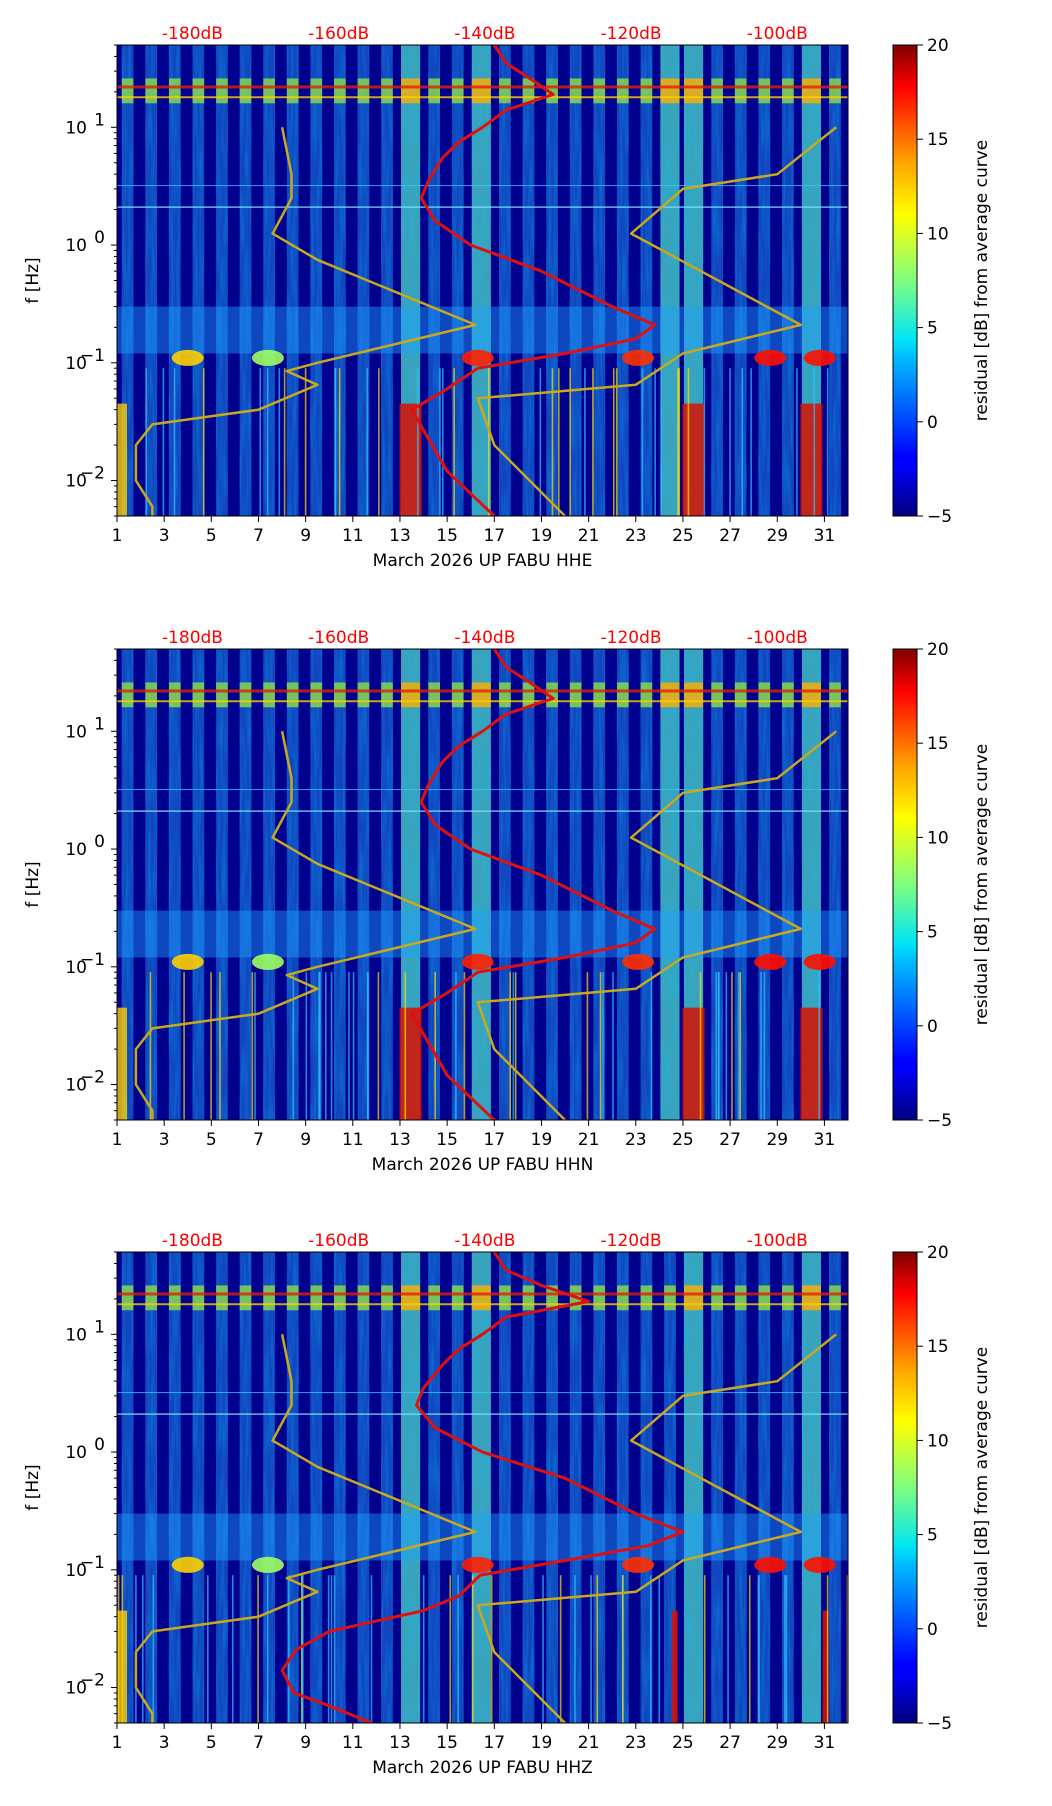  Describe the element at coordinates (482, 330) in the screenshot. I see `microseism-band` at that location.